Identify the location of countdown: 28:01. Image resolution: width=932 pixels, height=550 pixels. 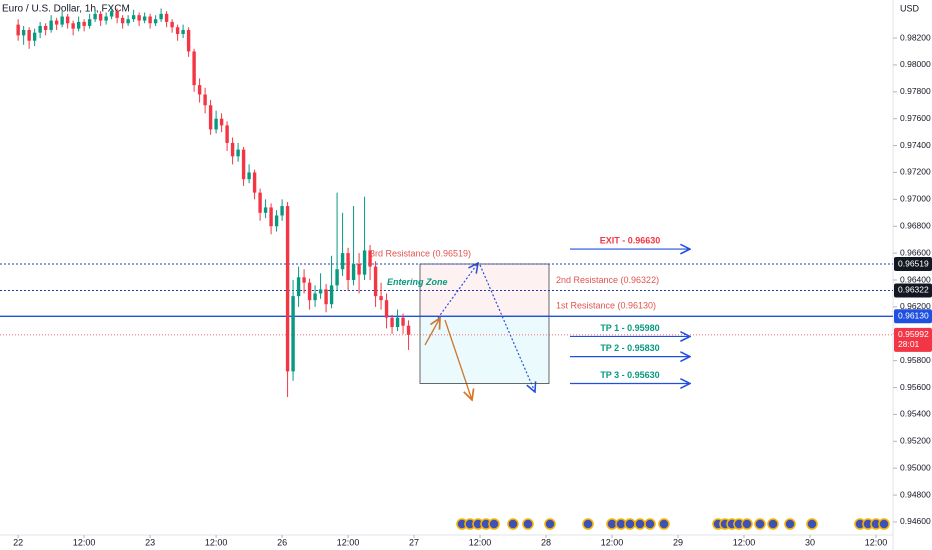
(909, 344).